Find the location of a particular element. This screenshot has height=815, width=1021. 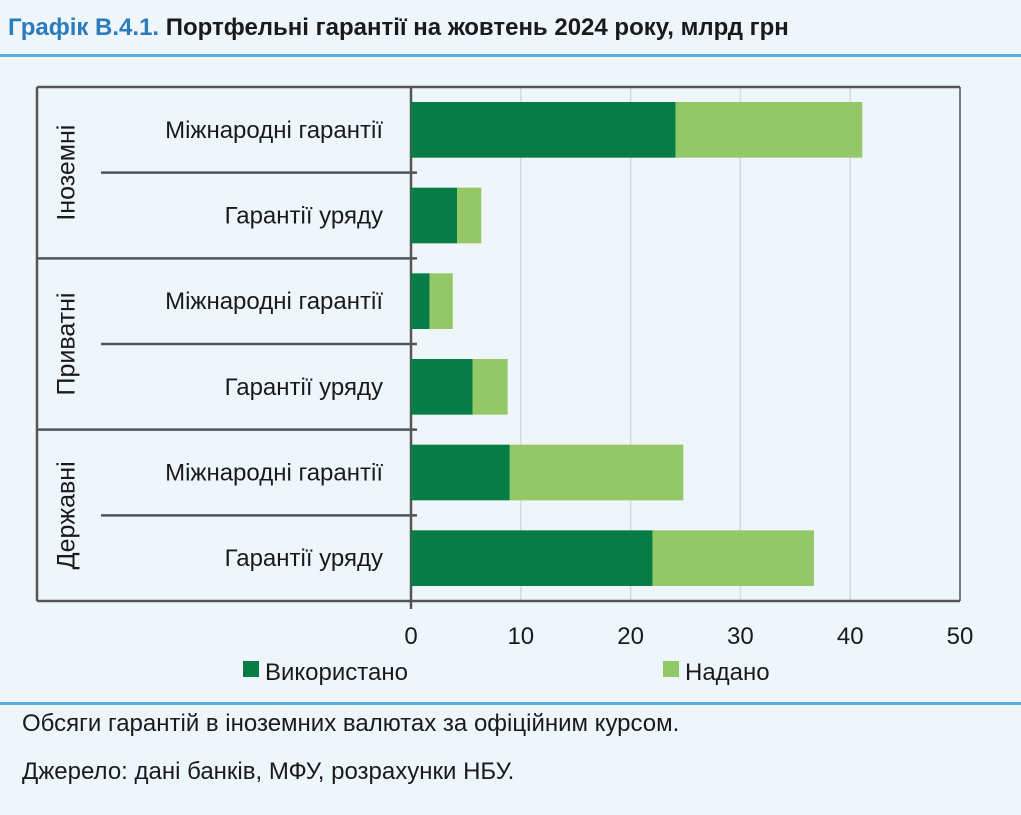

x-tick-label: 0 is located at coordinates (410, 636).